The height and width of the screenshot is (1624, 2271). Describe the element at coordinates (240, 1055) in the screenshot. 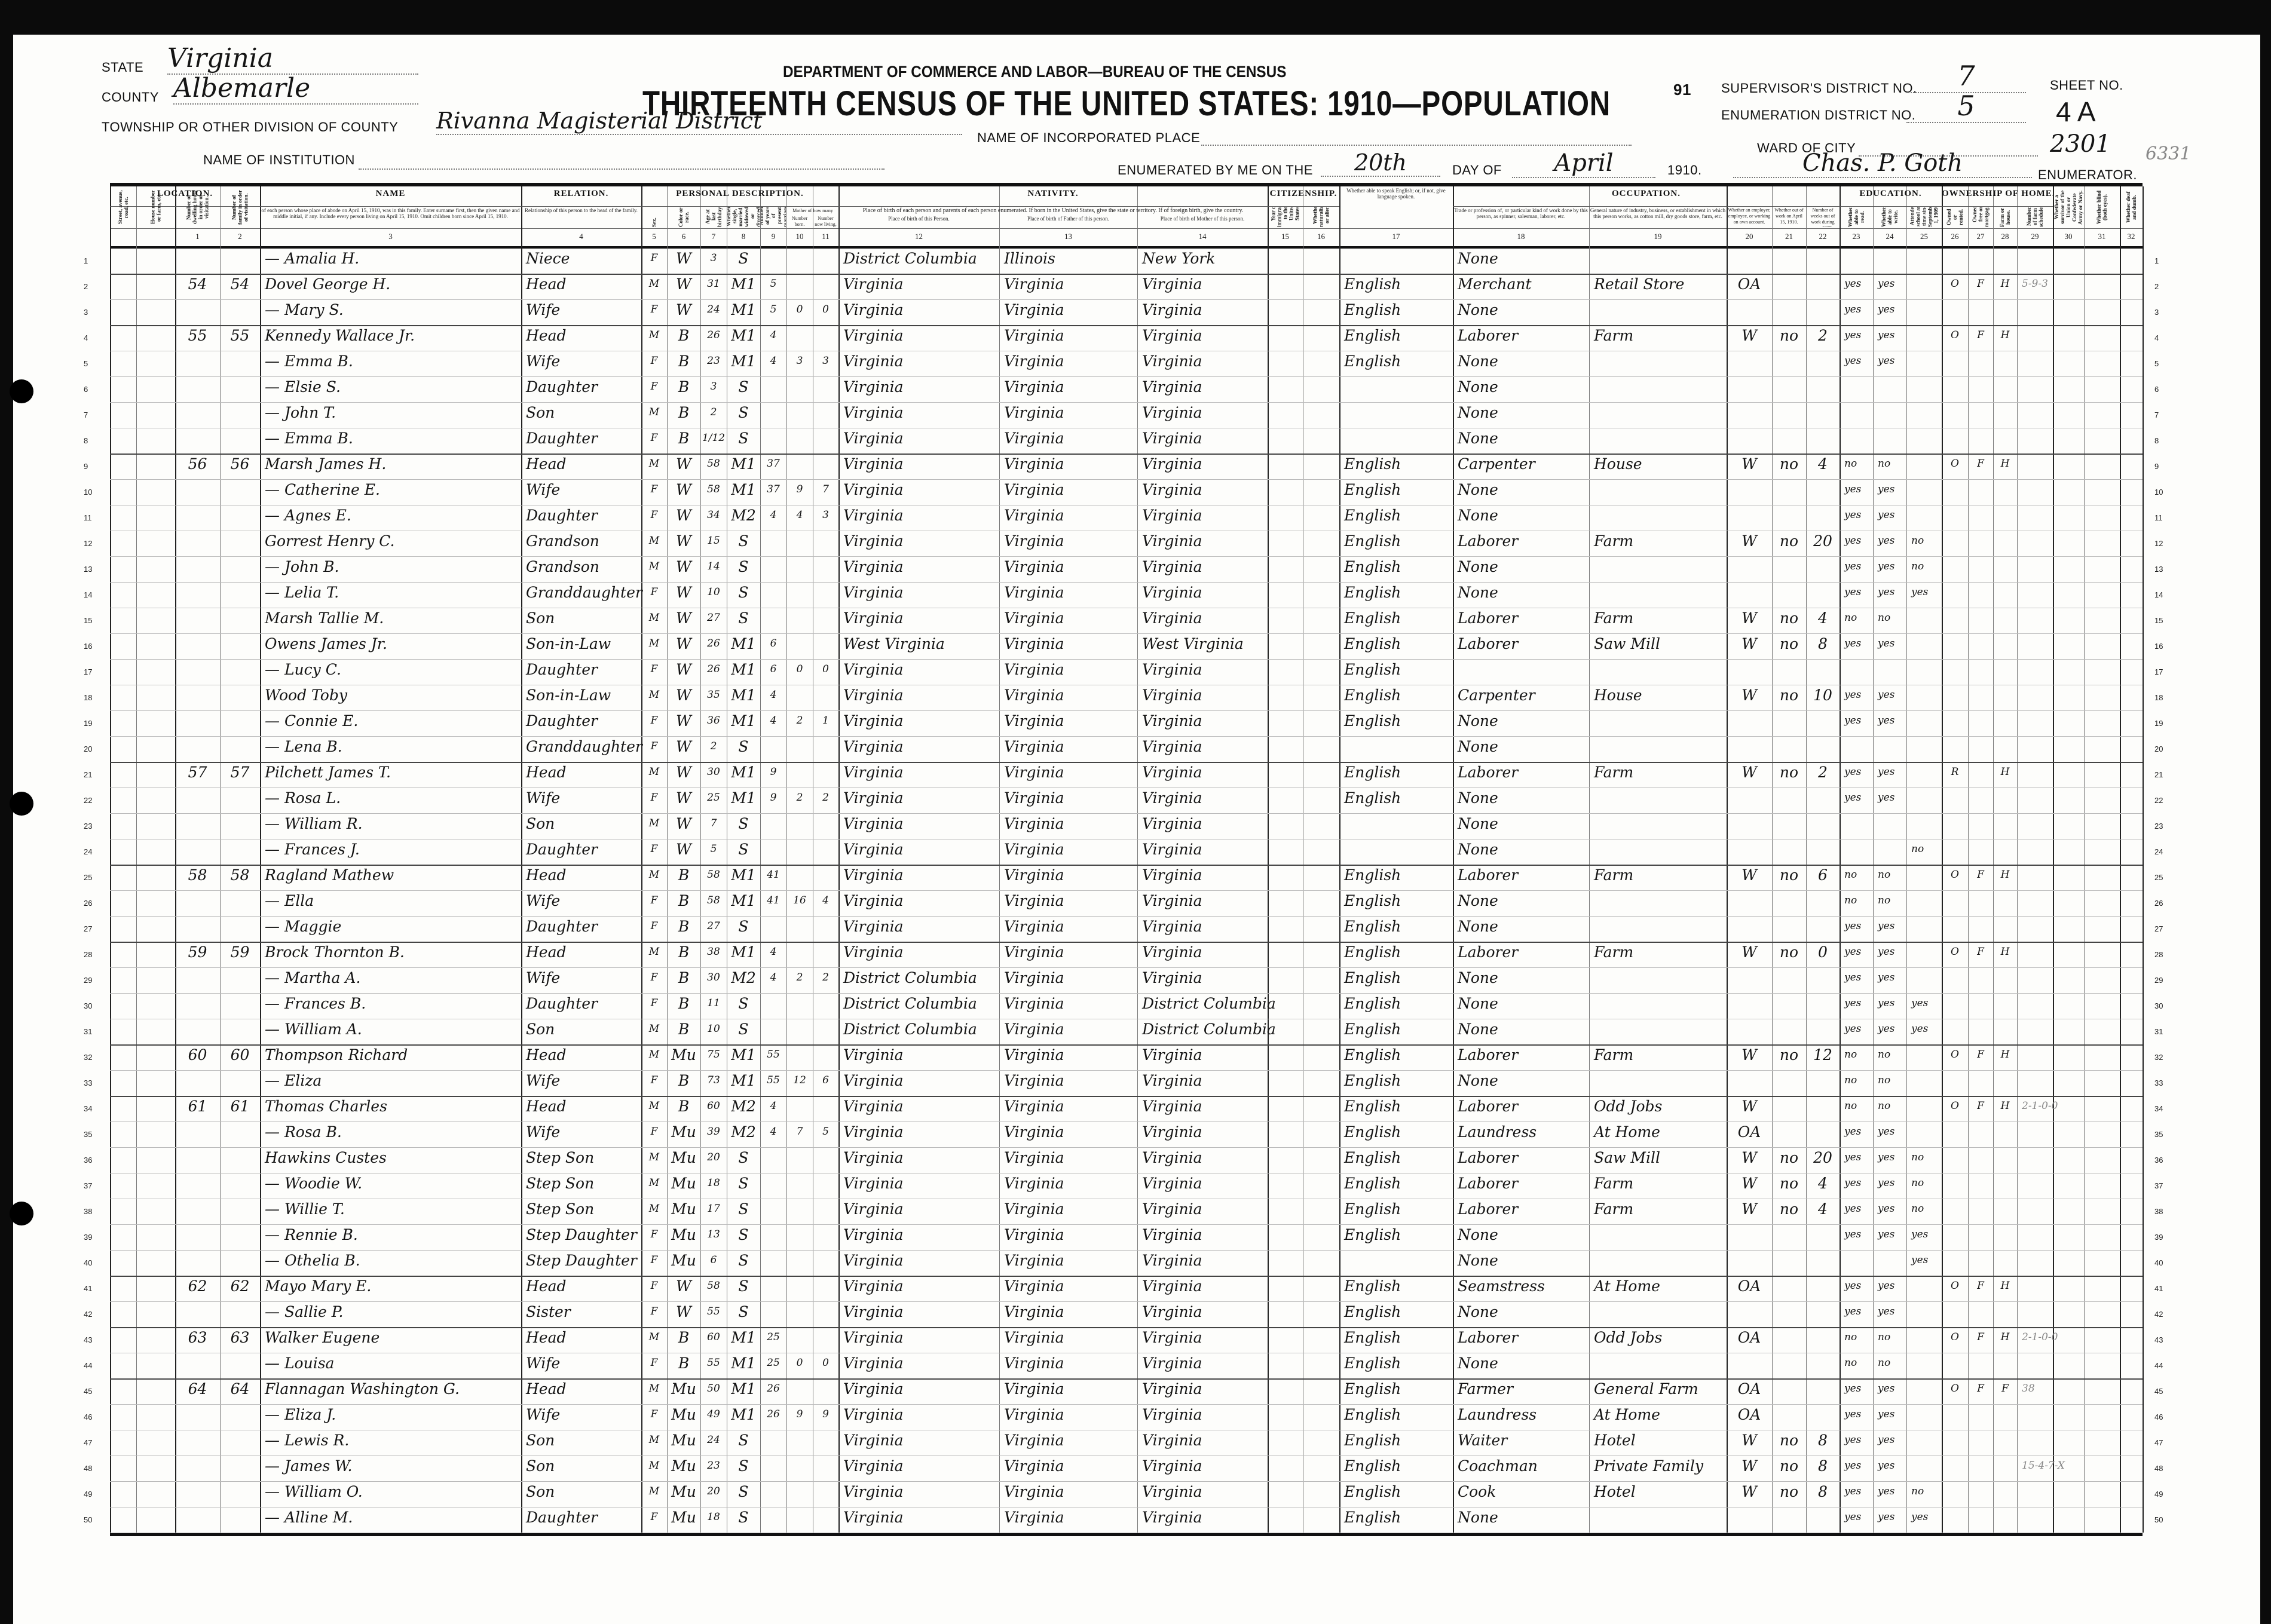

I see `cell-c2: 60` at that location.